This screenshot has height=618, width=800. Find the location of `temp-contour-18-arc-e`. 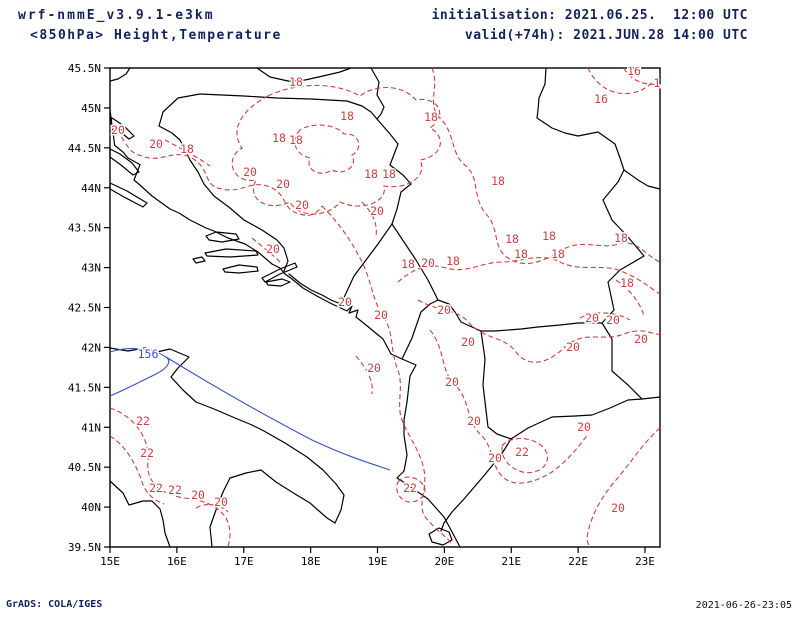

temp-contour-18-arc-e is located at coordinates (187, 153).